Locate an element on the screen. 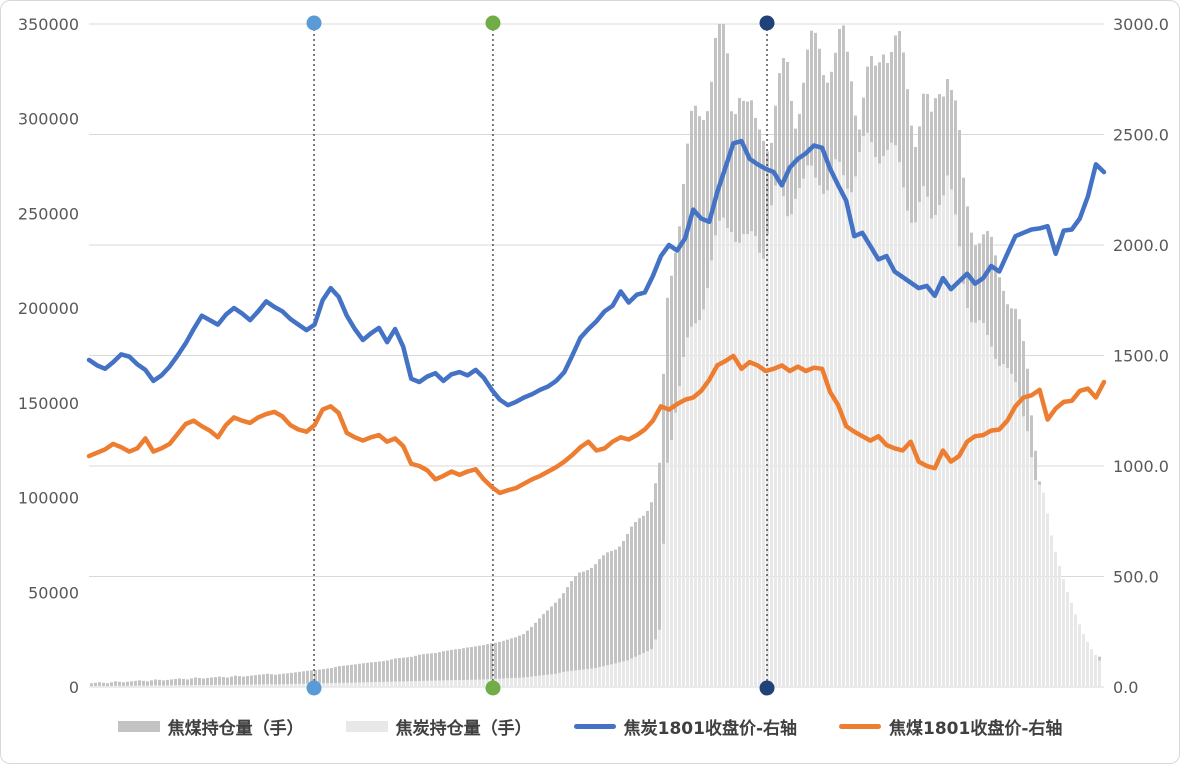  coking-coal-oi-swatch is located at coordinates (138, 726).